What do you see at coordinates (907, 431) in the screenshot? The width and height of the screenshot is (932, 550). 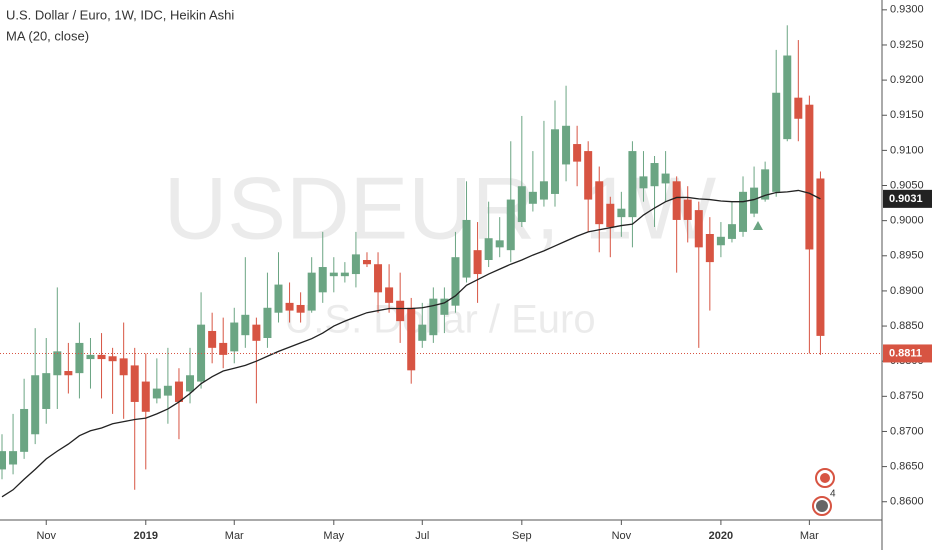 I see `y-tick-label: 0.8700` at bounding box center [907, 431].